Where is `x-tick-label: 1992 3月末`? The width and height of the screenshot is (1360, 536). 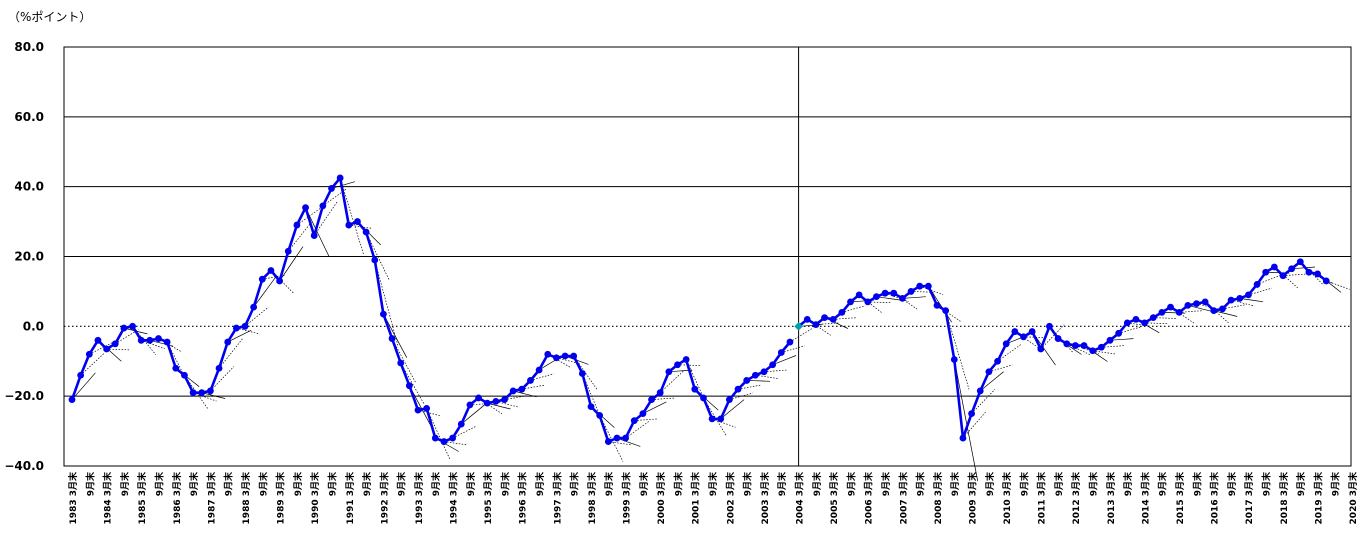 x-tick-label: 1992 3月末 is located at coordinates (384, 497).